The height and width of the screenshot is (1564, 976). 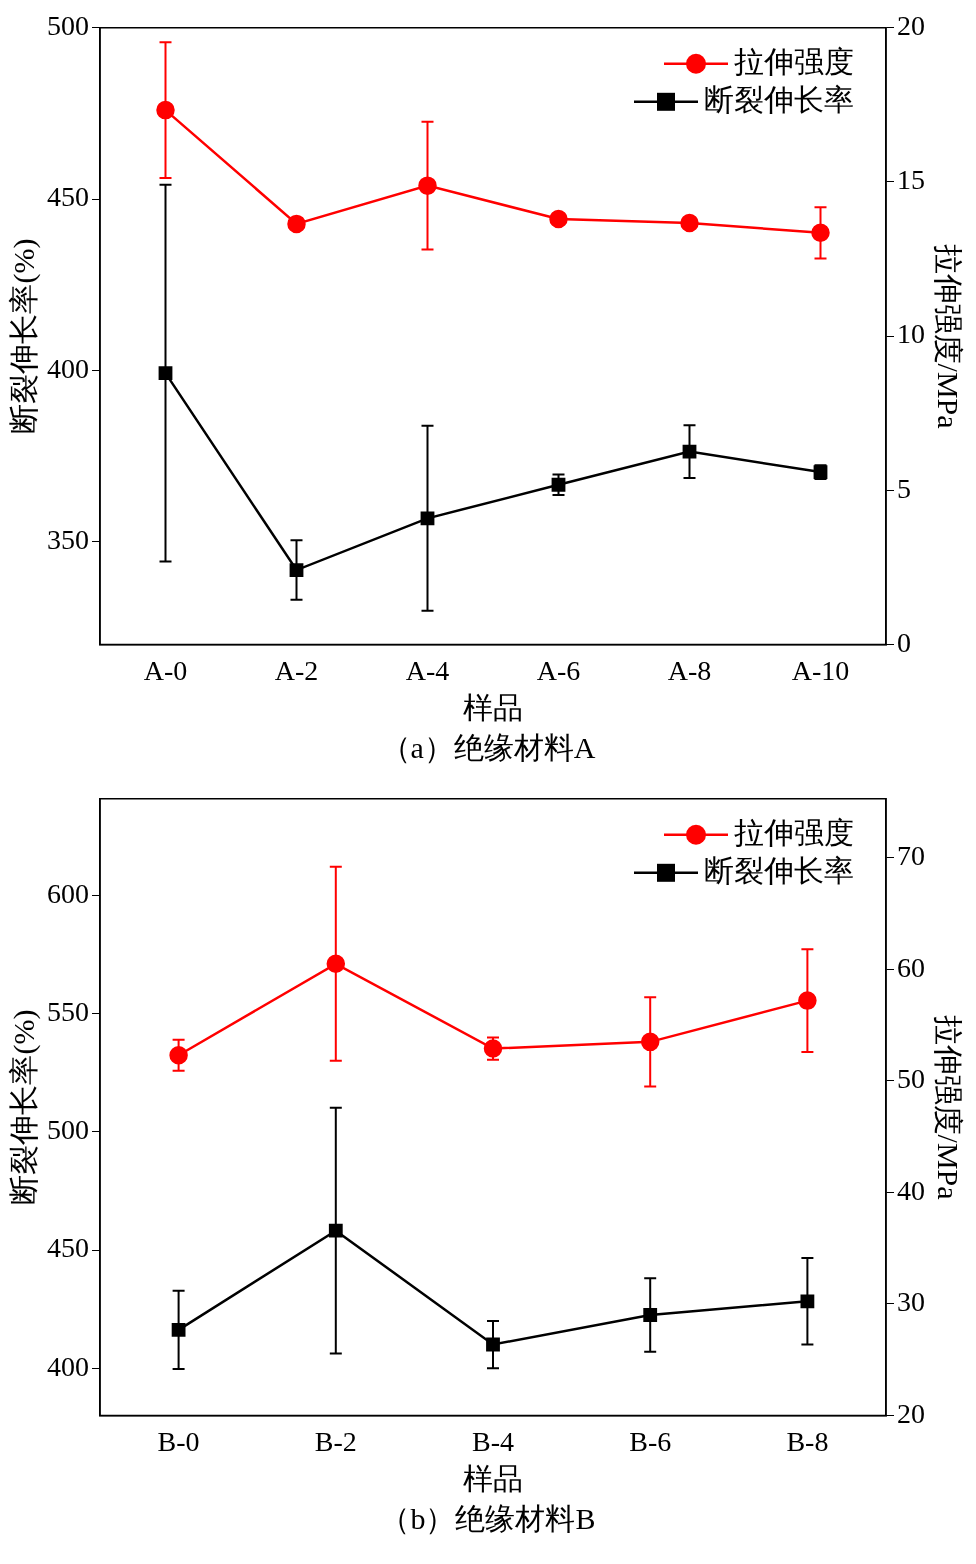 What do you see at coordinates (820, 670) in the screenshot?
I see `x-tick-label: A-10` at bounding box center [820, 670].